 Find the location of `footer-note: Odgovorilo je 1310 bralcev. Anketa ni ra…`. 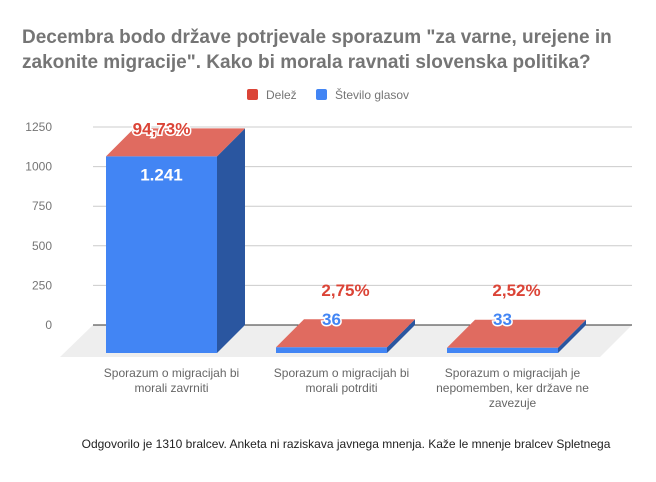

footer-note: Odgovorilo je 1310 bralcev. Anketa ni ra… is located at coordinates (346, 444).